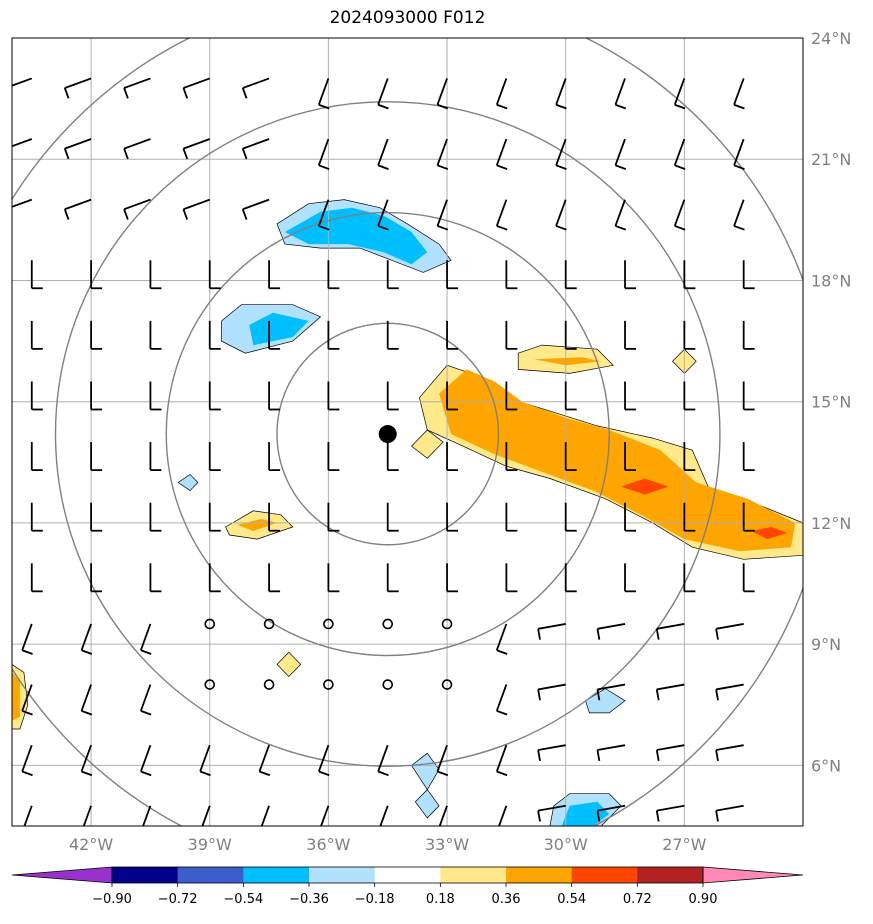 The image size is (873, 924). What do you see at coordinates (831, 159) in the screenshot?
I see `lat-tick-label: 21°N` at bounding box center [831, 159].